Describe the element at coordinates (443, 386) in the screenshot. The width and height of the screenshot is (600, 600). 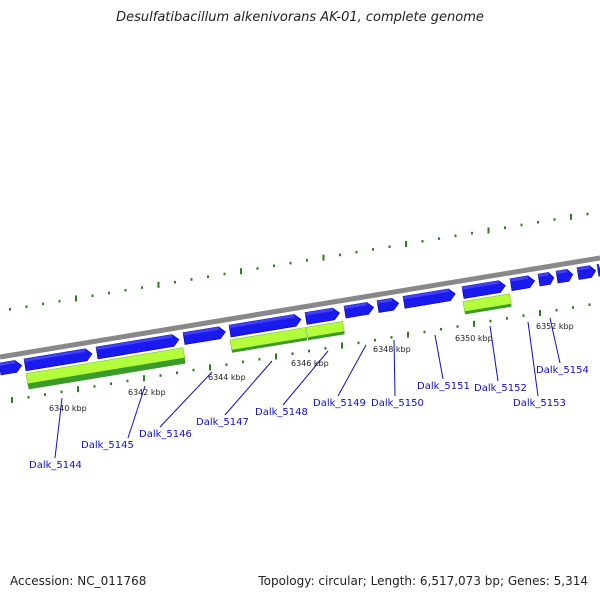
I see `gene-label: Dalk_5151` at that location.